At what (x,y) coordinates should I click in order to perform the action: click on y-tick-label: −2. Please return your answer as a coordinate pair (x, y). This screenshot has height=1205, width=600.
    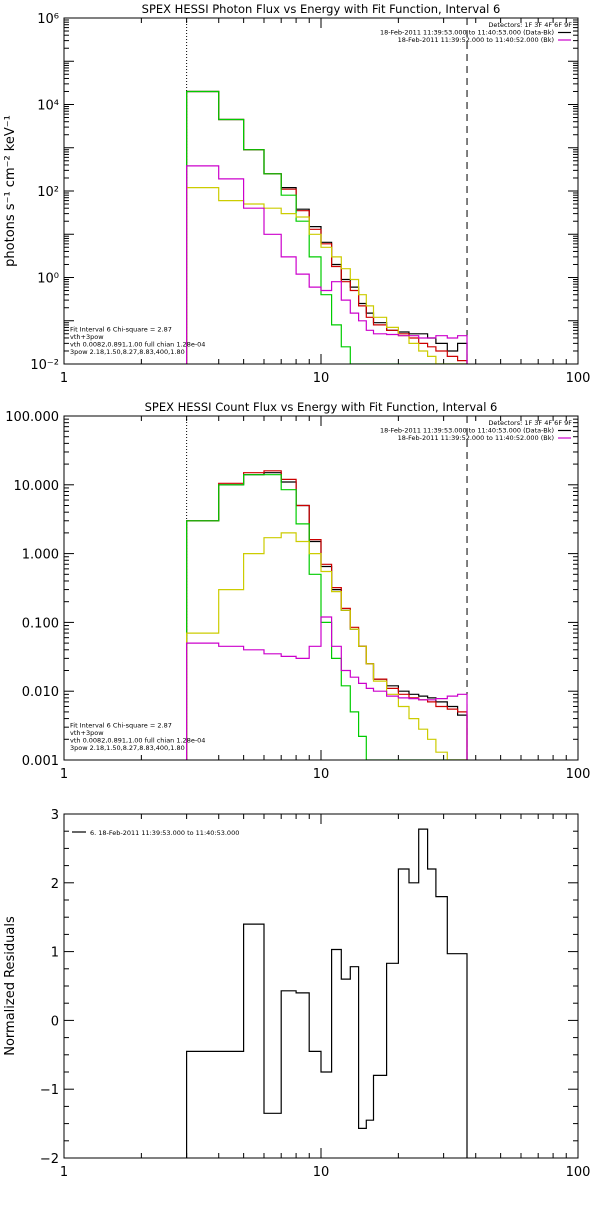
    Looking at the image, I should click on (49, 1159).